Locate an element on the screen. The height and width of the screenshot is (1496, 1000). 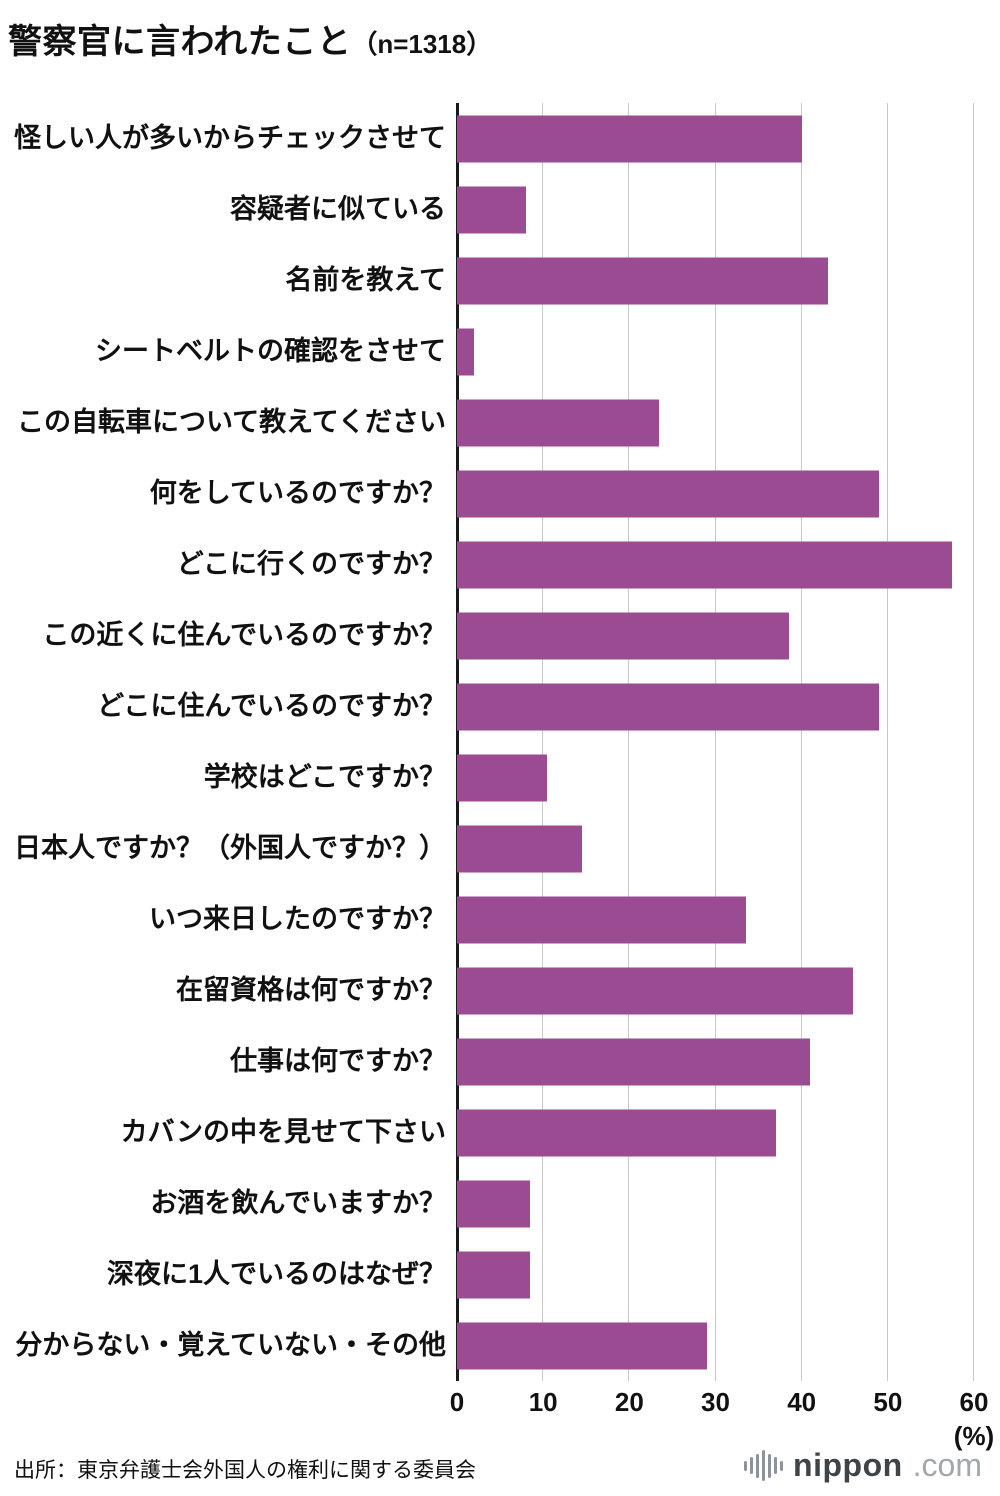
chart-row: どこに住んでいるのですか？ is located at coordinates (500, 706).